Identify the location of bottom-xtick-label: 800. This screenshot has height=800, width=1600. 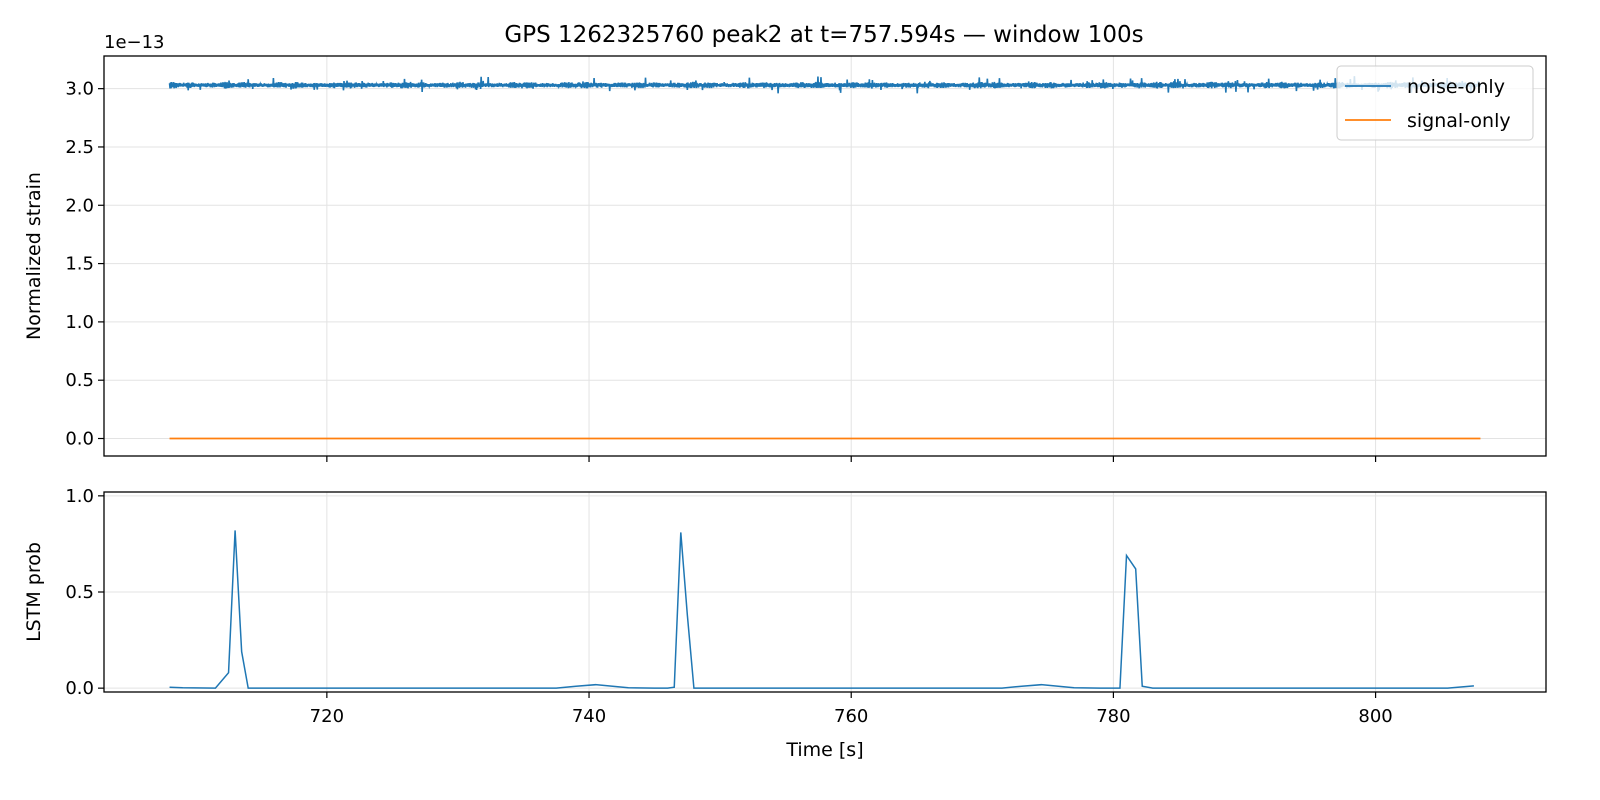
(1375, 716).